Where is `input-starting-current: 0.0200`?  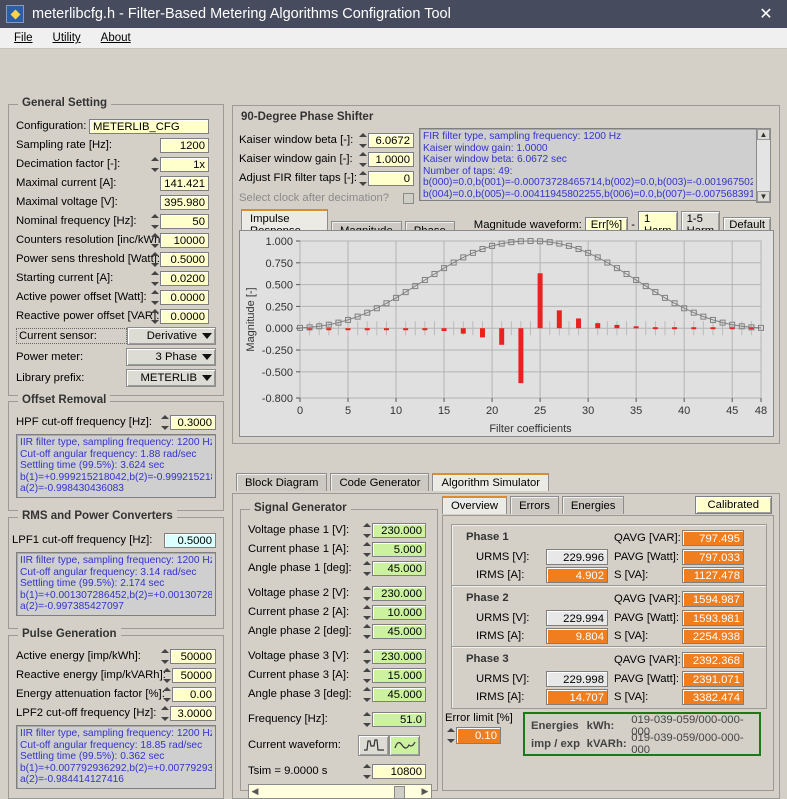
input-starting-current: 0.0200 is located at coordinates (184, 278).